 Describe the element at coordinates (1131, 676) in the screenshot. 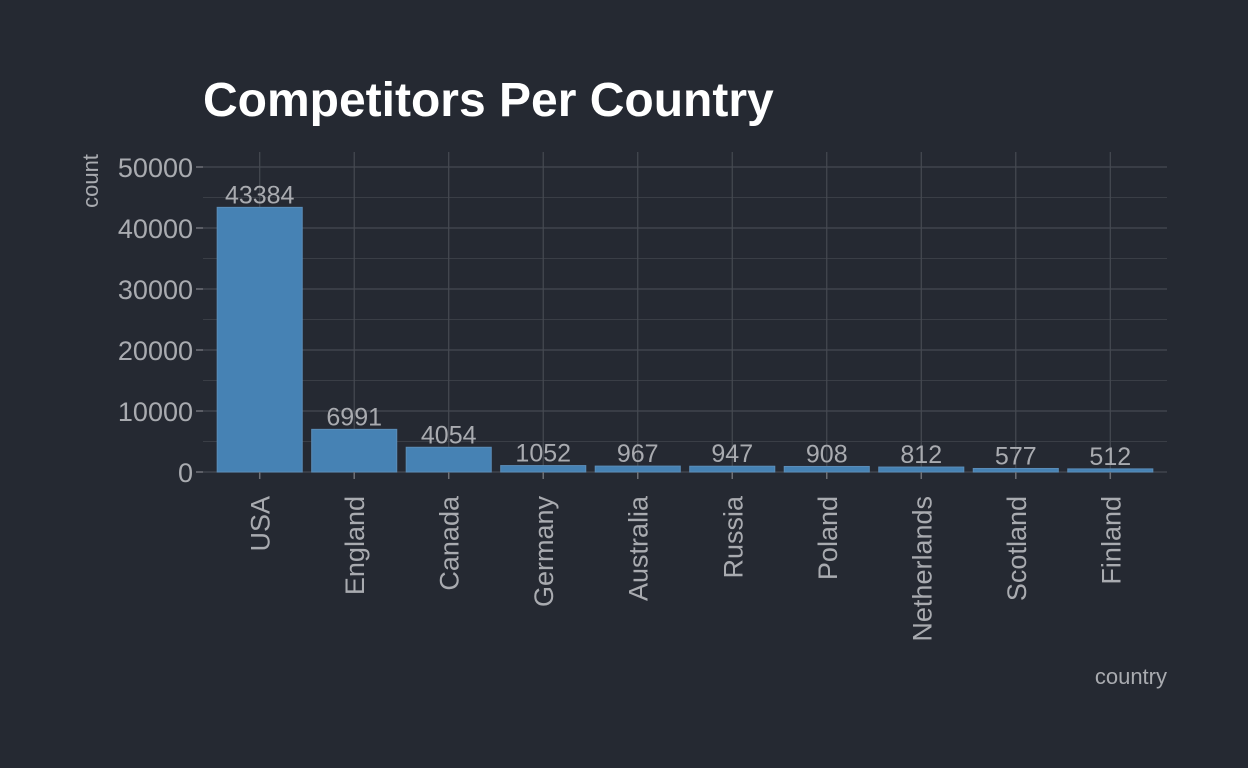

I see `x-axis-title: country` at that location.